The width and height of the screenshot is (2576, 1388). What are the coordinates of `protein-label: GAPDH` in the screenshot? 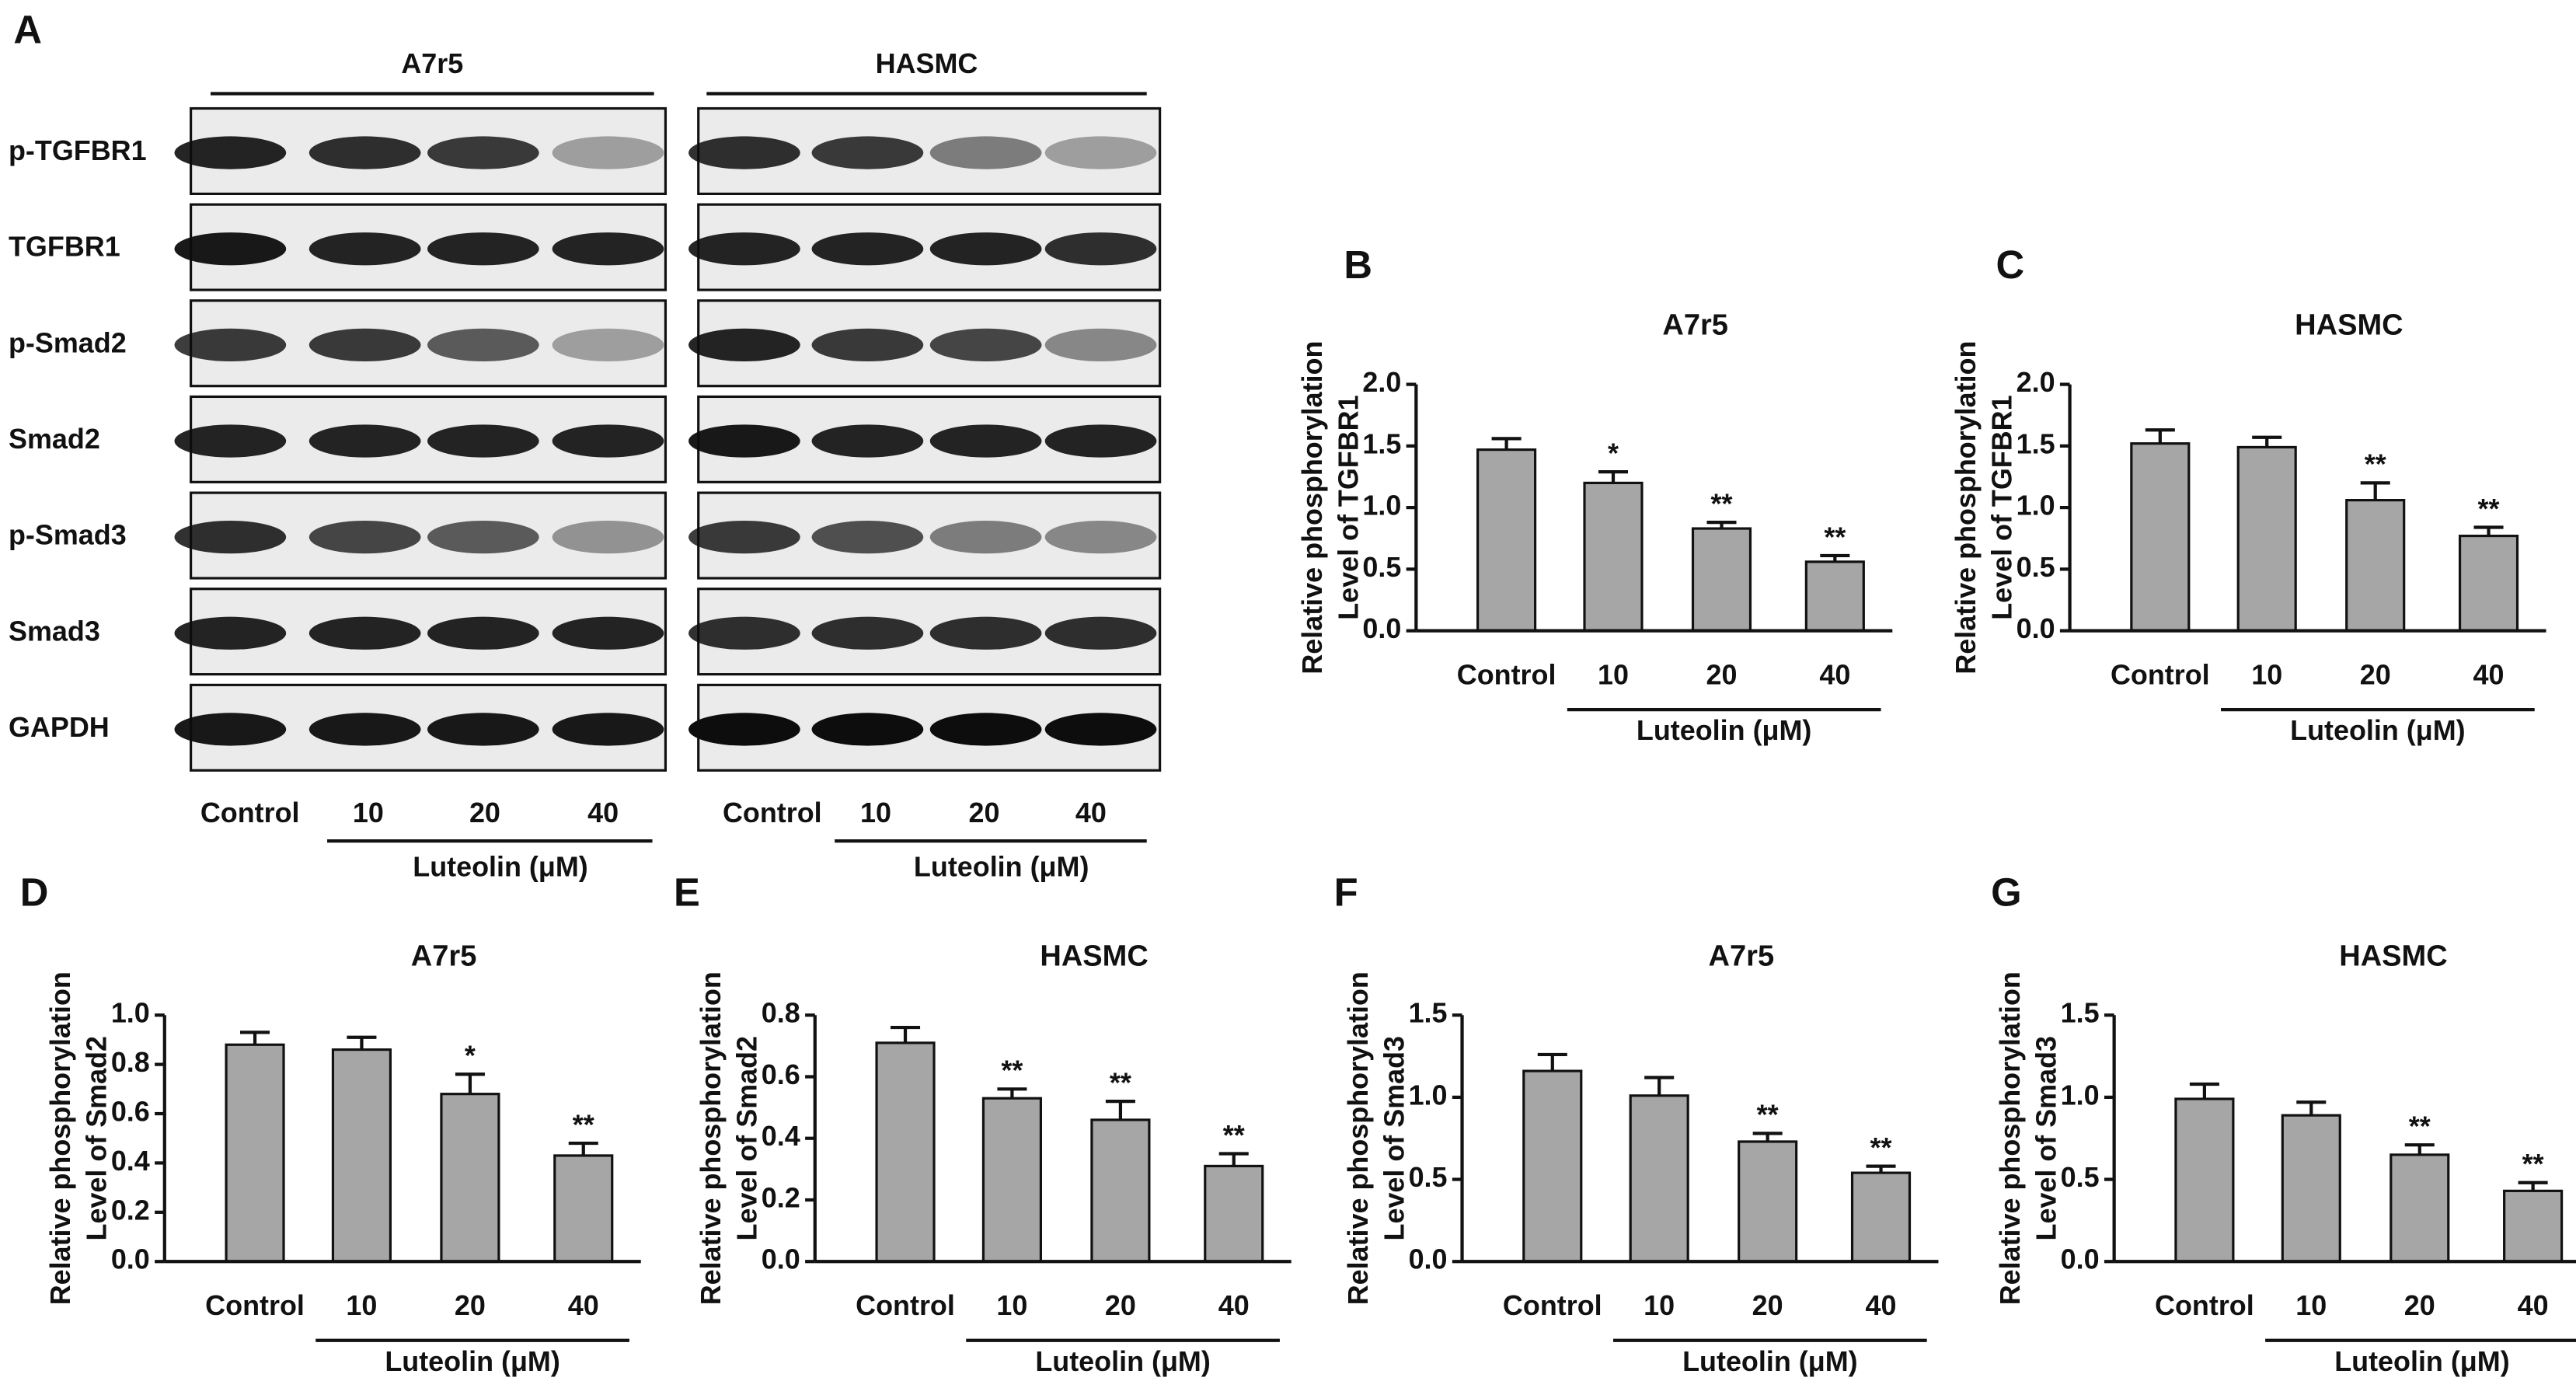 It's located at (60, 727).